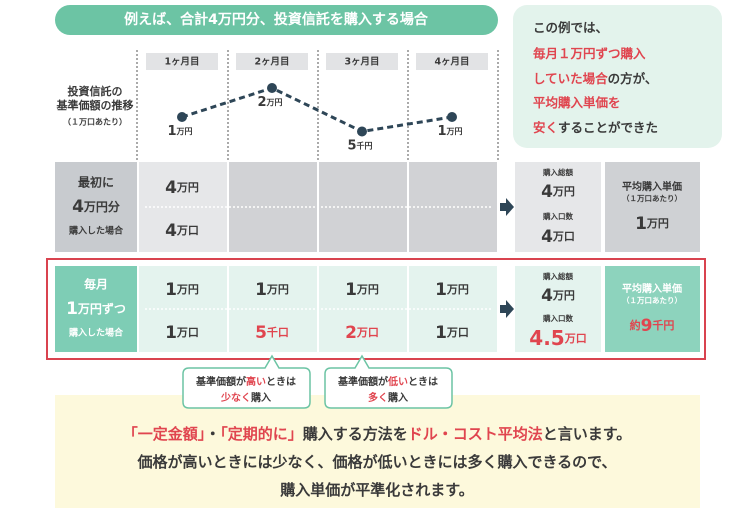  I want to click on text-segment: ドル・コスト平均法, so click(475, 434).